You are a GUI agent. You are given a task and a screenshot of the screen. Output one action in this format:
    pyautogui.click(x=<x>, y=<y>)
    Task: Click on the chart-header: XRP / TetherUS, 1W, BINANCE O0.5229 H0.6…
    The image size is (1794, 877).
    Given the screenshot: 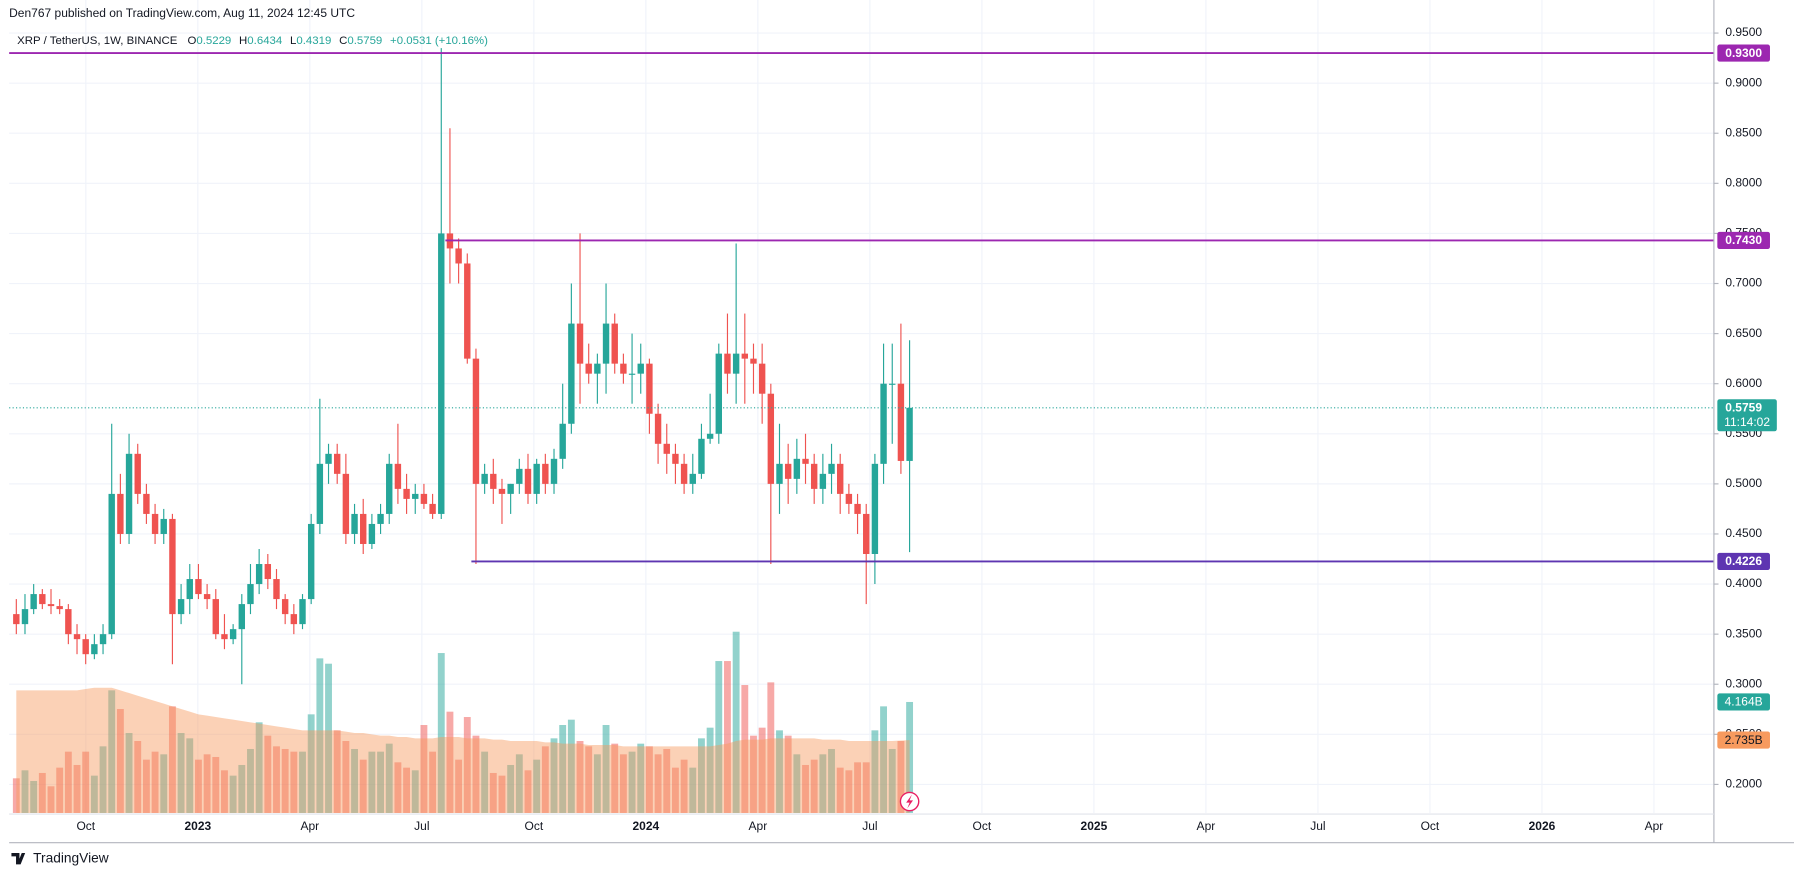 What is the action you would take?
    pyautogui.click(x=252, y=41)
    